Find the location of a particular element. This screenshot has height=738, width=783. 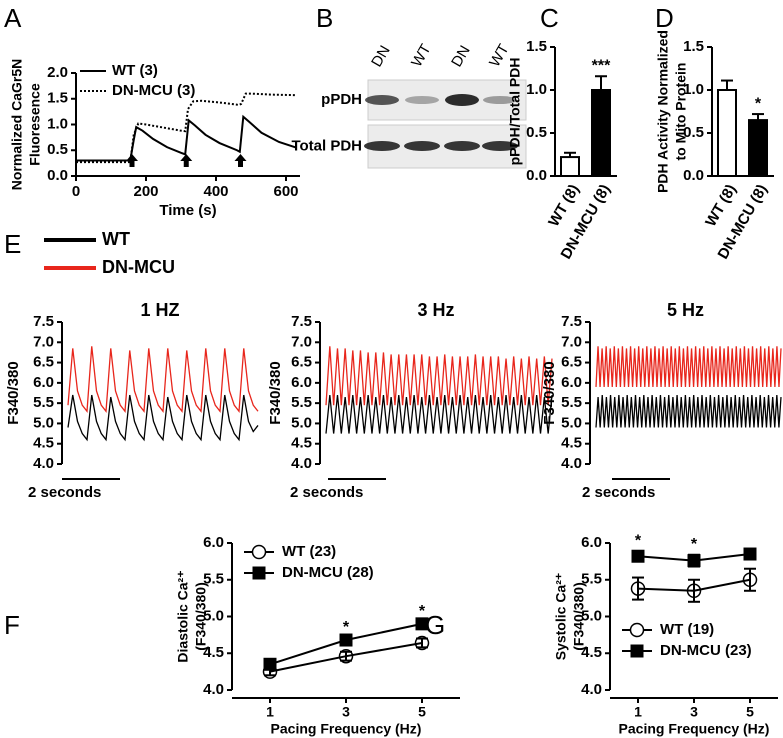

x-tick-label: 400 is located at coordinates (215, 191).